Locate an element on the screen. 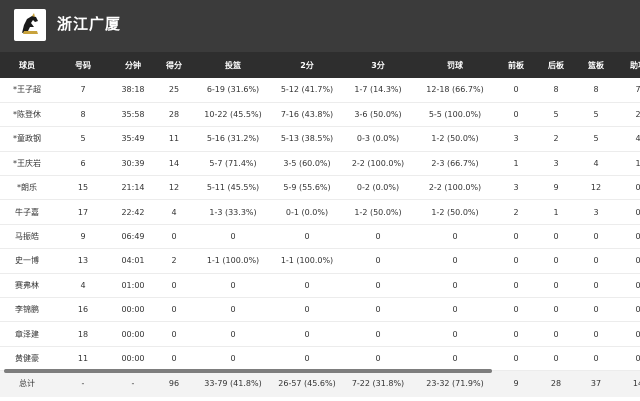  player-2pt-cell: 3-5 (60.0%) is located at coordinates (307, 163).